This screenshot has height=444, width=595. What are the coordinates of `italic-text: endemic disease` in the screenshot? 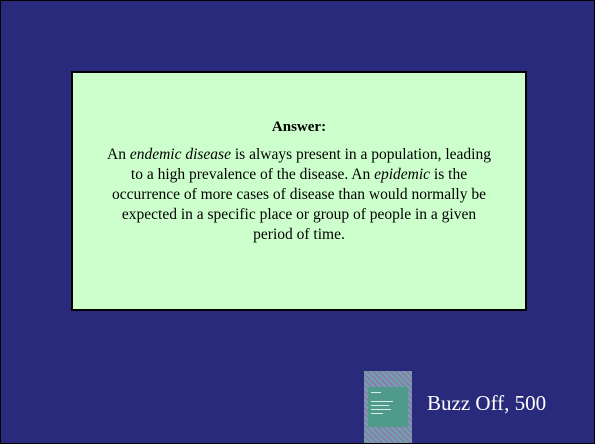 It's located at (180, 154).